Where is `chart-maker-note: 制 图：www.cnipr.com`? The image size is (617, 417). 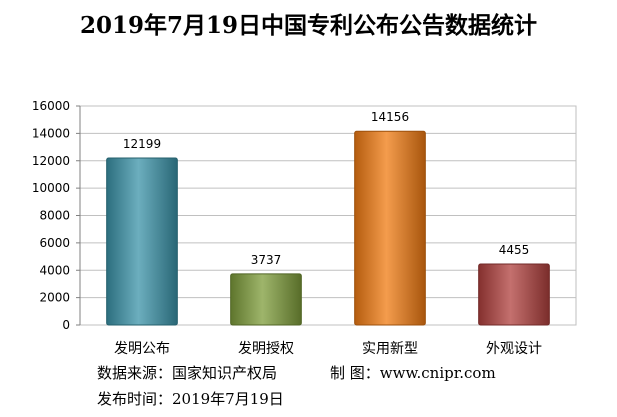
chart-maker-note: 制 图：www.cnipr.com is located at coordinates (413, 373).